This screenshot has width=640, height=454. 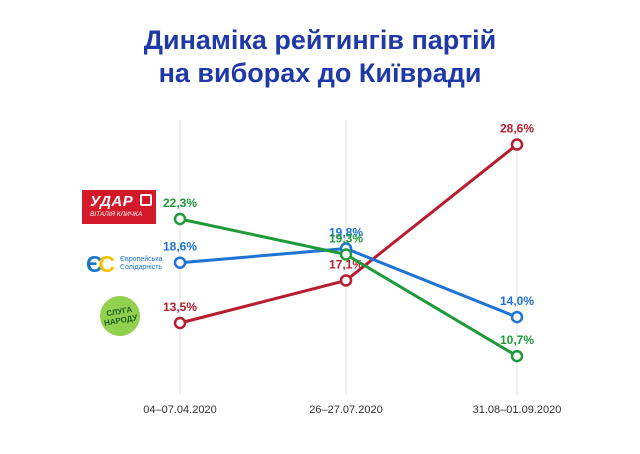 I want to click on x-tick-label: 26–27.07.2020, so click(x=345, y=410).